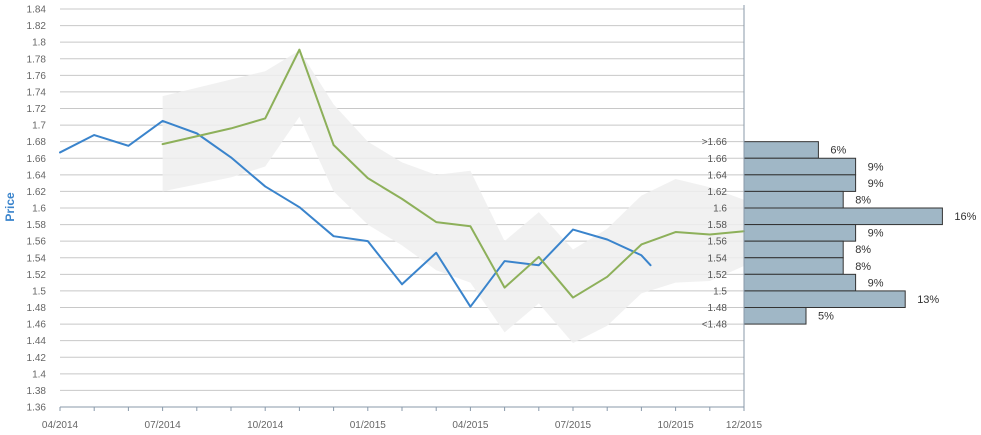 Image resolution: width=981 pixels, height=435 pixels. I want to click on distribution-percent-label: 6%, so click(838, 151).